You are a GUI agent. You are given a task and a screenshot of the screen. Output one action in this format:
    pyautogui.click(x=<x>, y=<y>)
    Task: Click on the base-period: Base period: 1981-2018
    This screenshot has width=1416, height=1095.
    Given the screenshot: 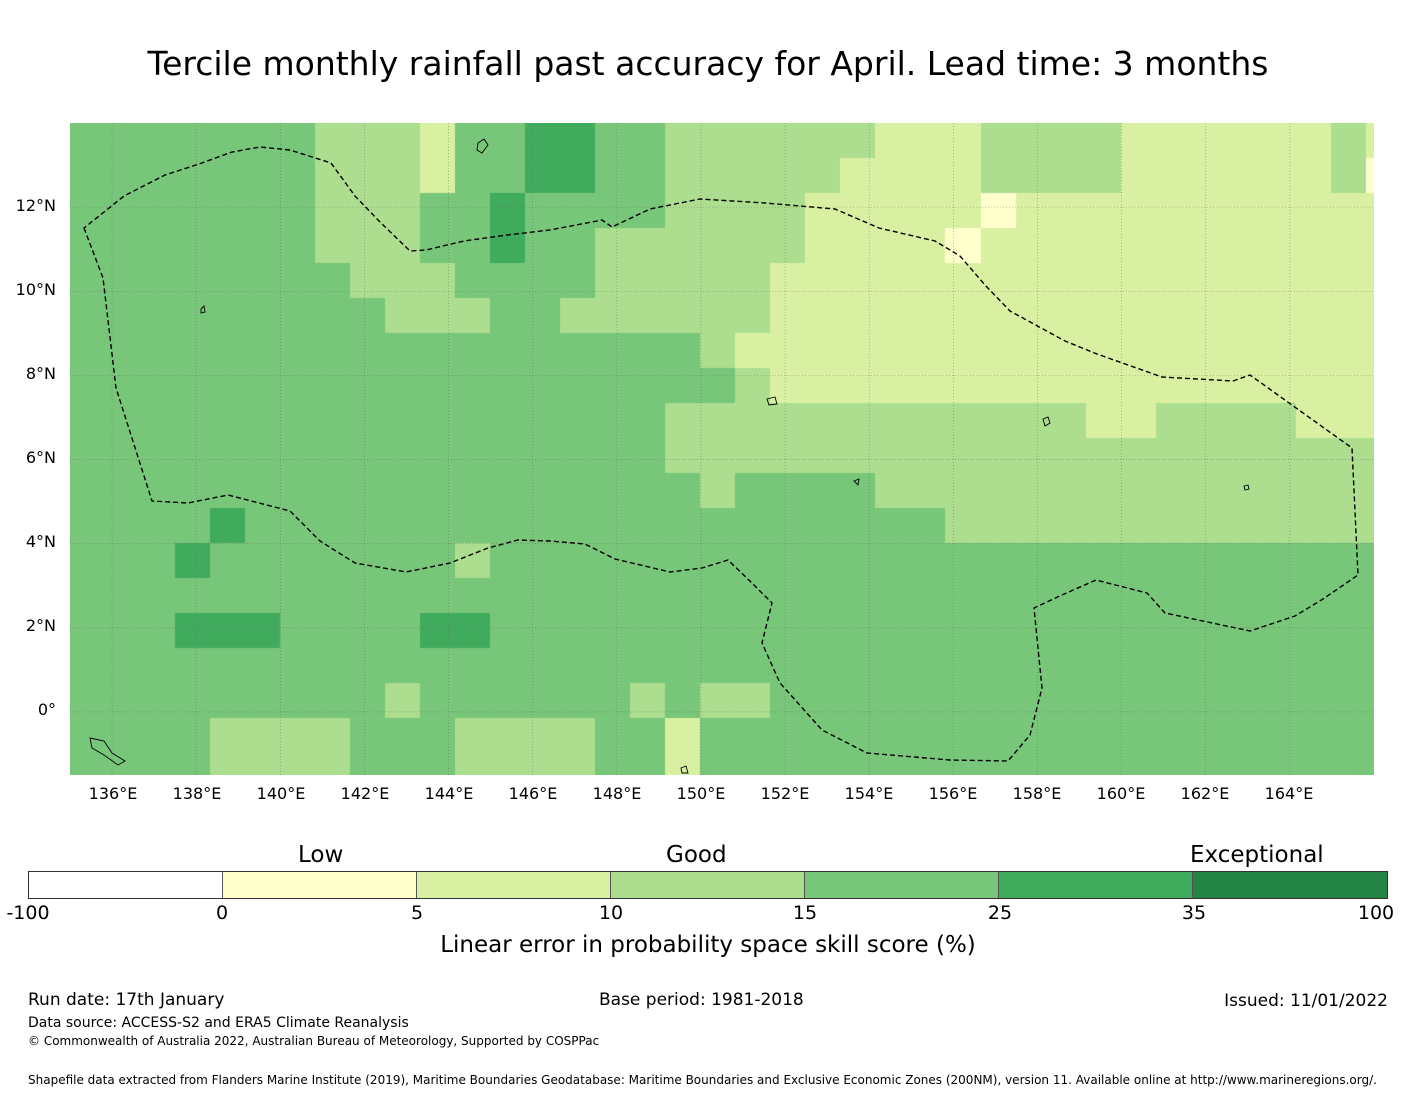 What is the action you would take?
    pyautogui.click(x=701, y=1000)
    